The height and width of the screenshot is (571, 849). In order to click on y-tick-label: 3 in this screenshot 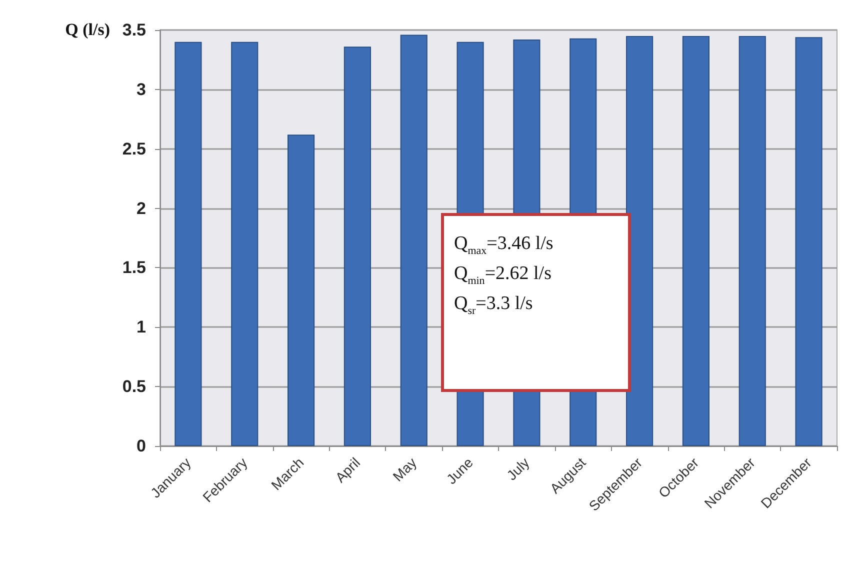, I will do `click(141, 89)`.